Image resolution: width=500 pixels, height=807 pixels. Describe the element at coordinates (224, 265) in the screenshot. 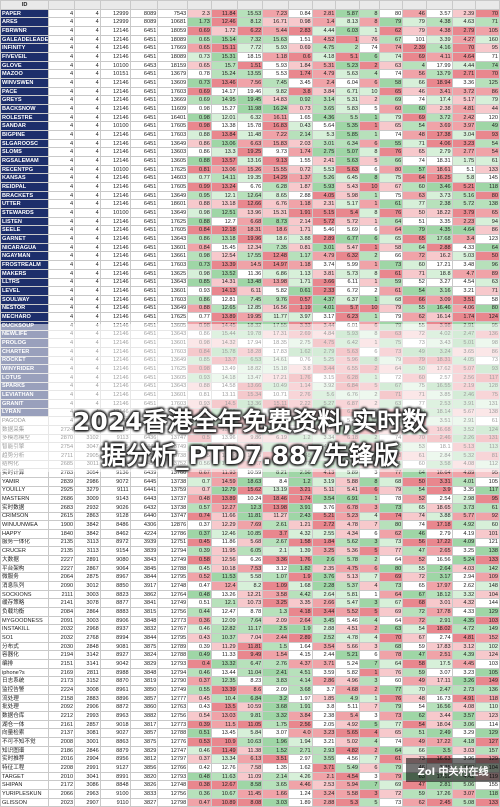

I see `table-cell: 13.39` at that location.